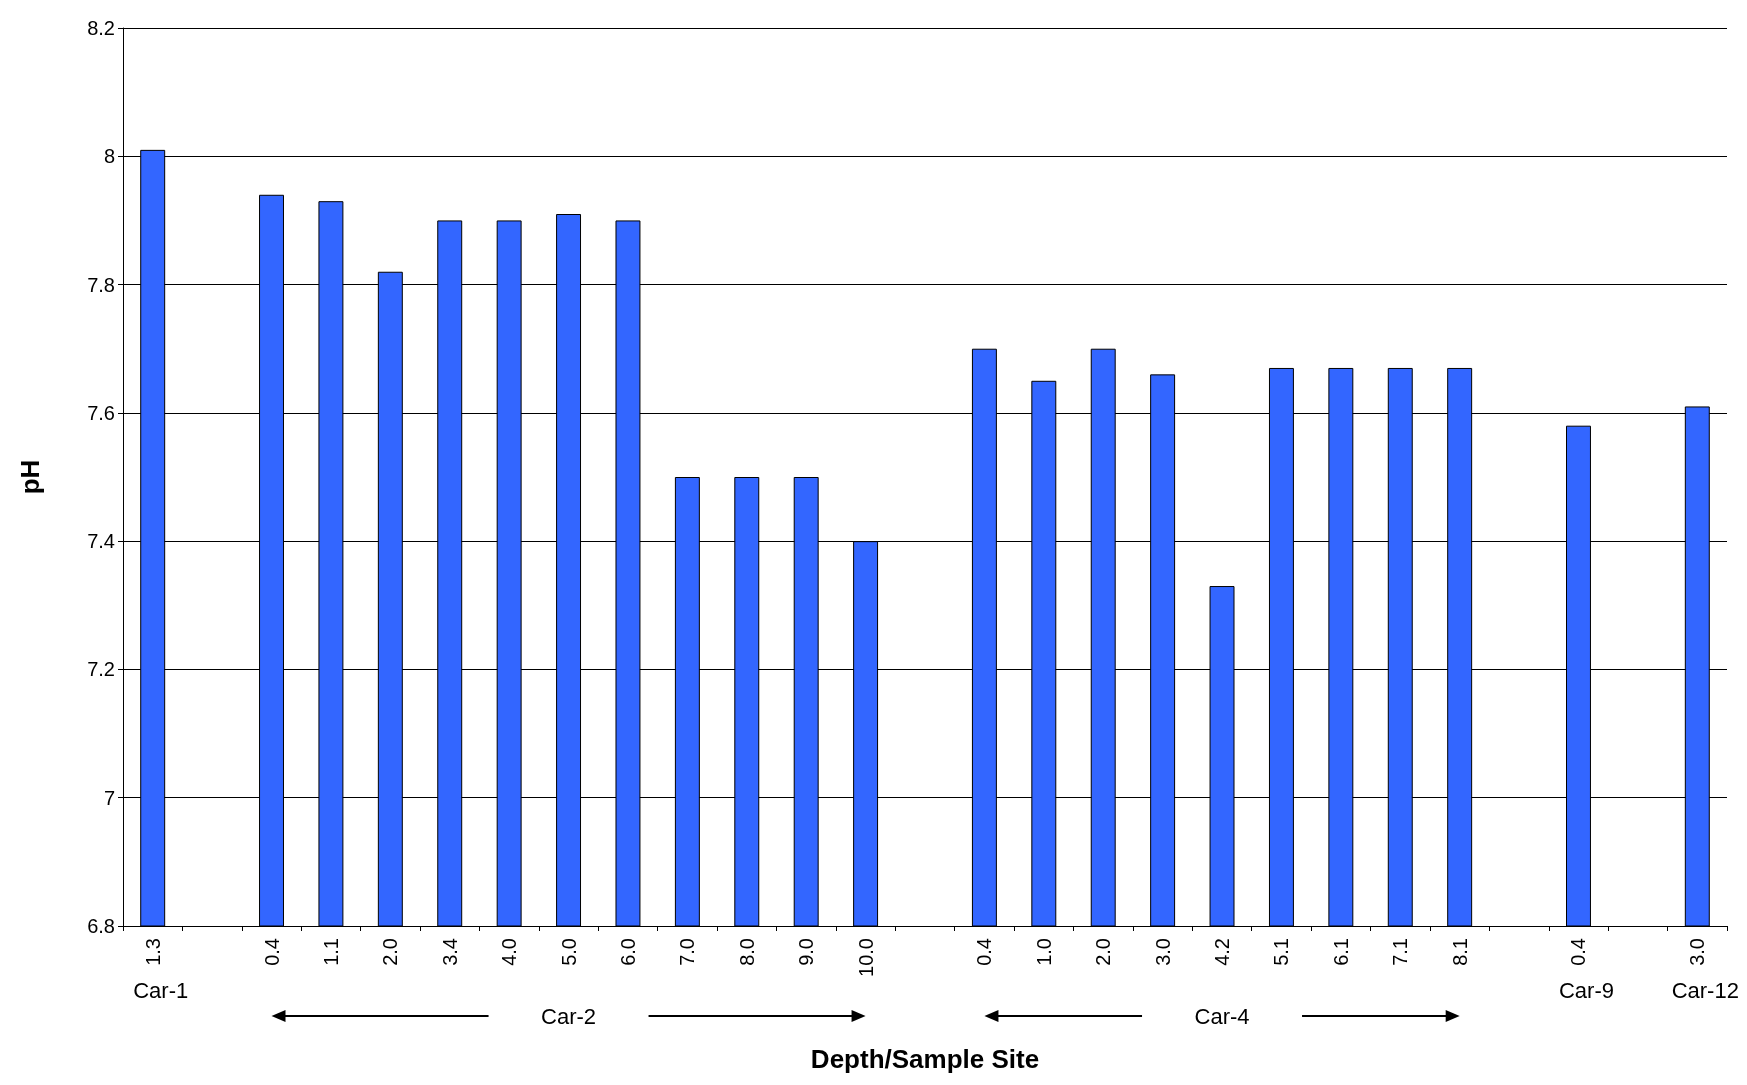 This screenshot has height=1085, width=1747. What do you see at coordinates (1705, 990) in the screenshot?
I see `text: Car-12` at bounding box center [1705, 990].